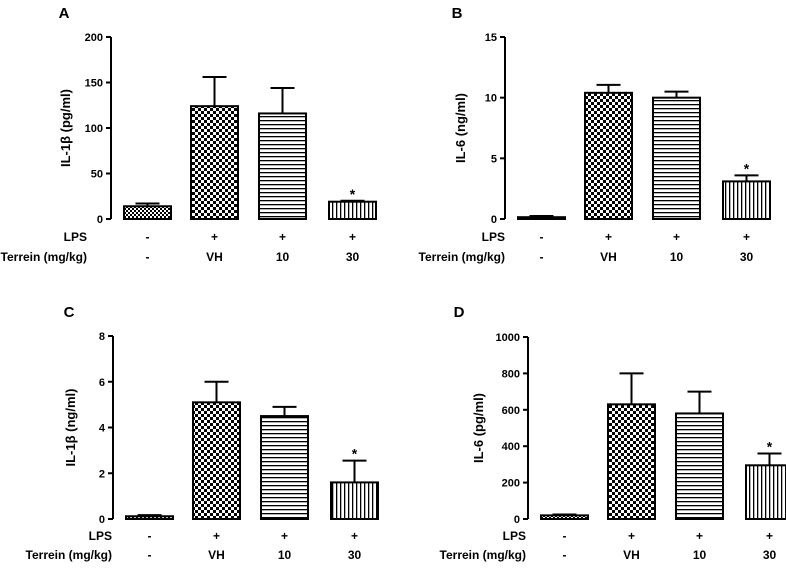 The image size is (786, 570). Describe the element at coordinates (478, 428) in the screenshot. I see `y-axis-label: IL-6 (pg/ml)` at that location.